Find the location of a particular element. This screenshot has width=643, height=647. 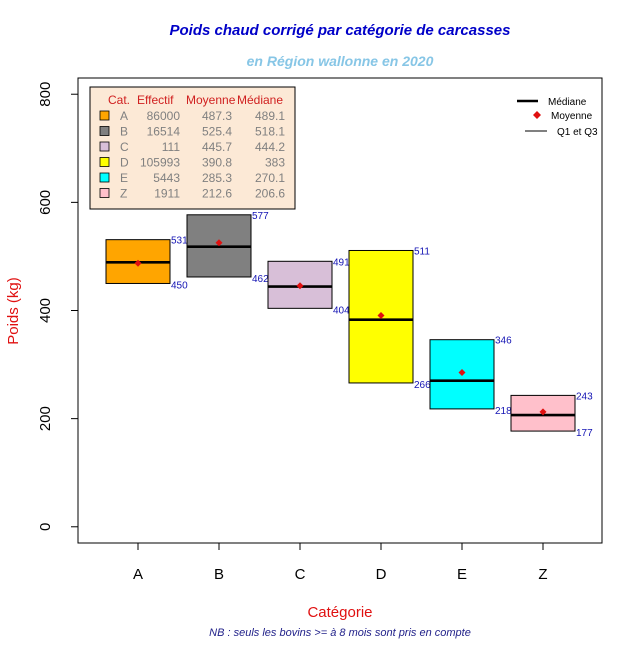

legend-mean-label: Moyenne is located at coordinates (572, 116).